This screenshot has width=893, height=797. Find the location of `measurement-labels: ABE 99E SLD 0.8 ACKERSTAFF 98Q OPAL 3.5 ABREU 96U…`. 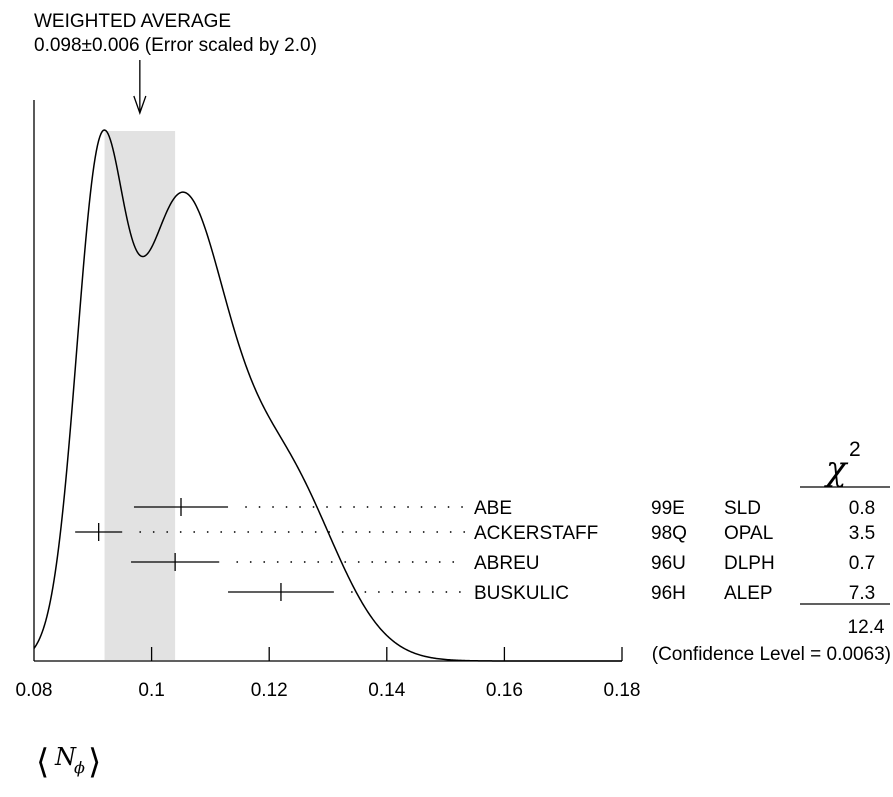

measurement-labels: ABE 99E SLD 0.8 ACKERSTAFF 98Q OPAL 3.5 ABREU 96U… is located at coordinates (674, 551).